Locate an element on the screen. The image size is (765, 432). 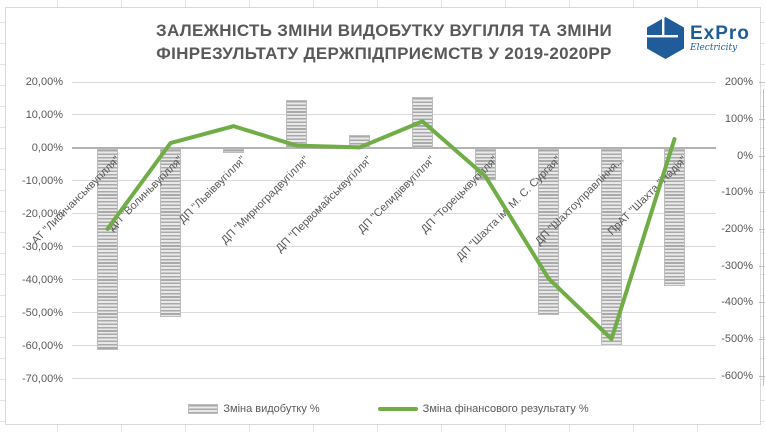
expro-logo: ExPro Electricity is located at coordinates (699, 38).